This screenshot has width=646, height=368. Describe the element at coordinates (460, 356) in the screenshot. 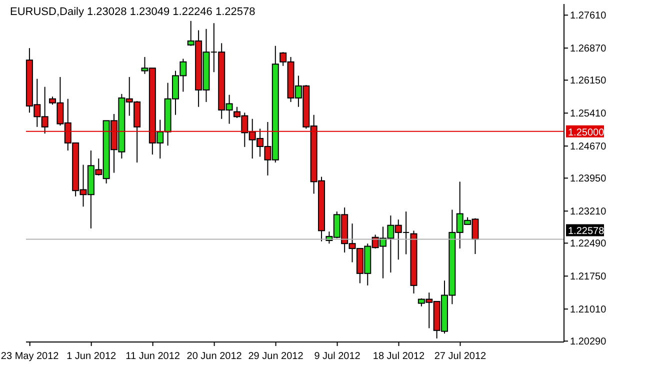

I see `x-tick-label: 27 Jul 2012` at that location.